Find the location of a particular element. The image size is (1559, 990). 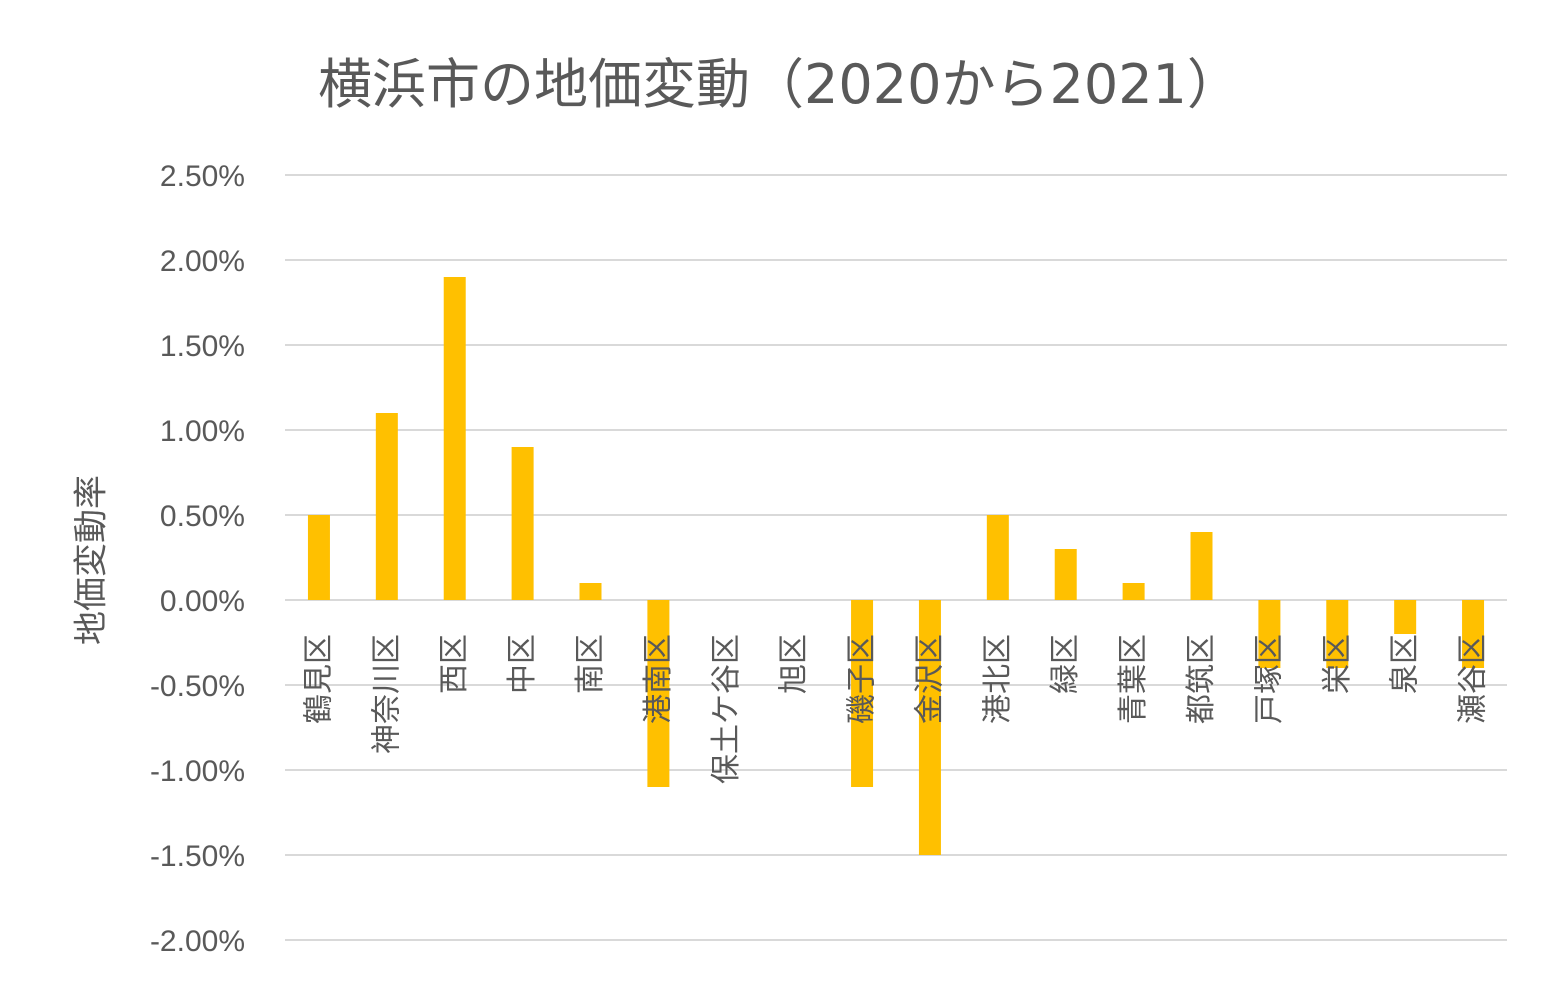

category-label: 泉区 is located at coordinates (1405, 664).